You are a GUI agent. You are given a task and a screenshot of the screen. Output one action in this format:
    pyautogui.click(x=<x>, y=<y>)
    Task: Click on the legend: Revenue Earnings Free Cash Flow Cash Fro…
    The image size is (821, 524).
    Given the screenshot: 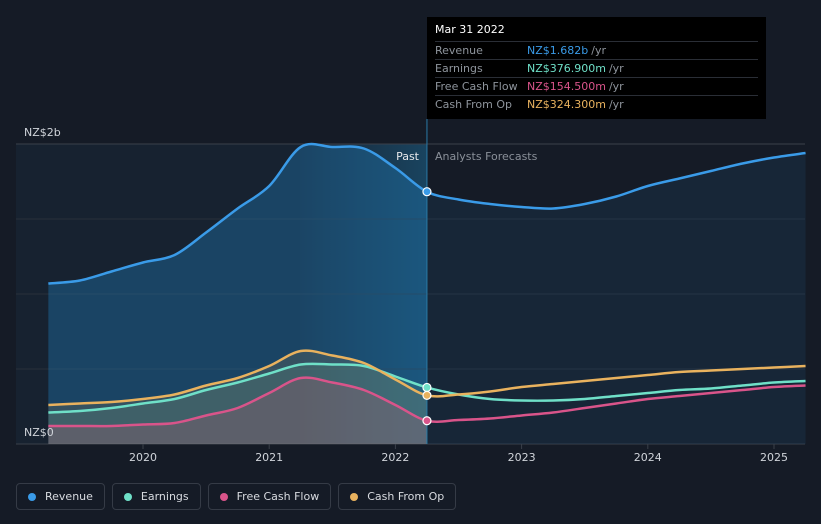 What is the action you would take?
    pyautogui.click(x=236, y=496)
    